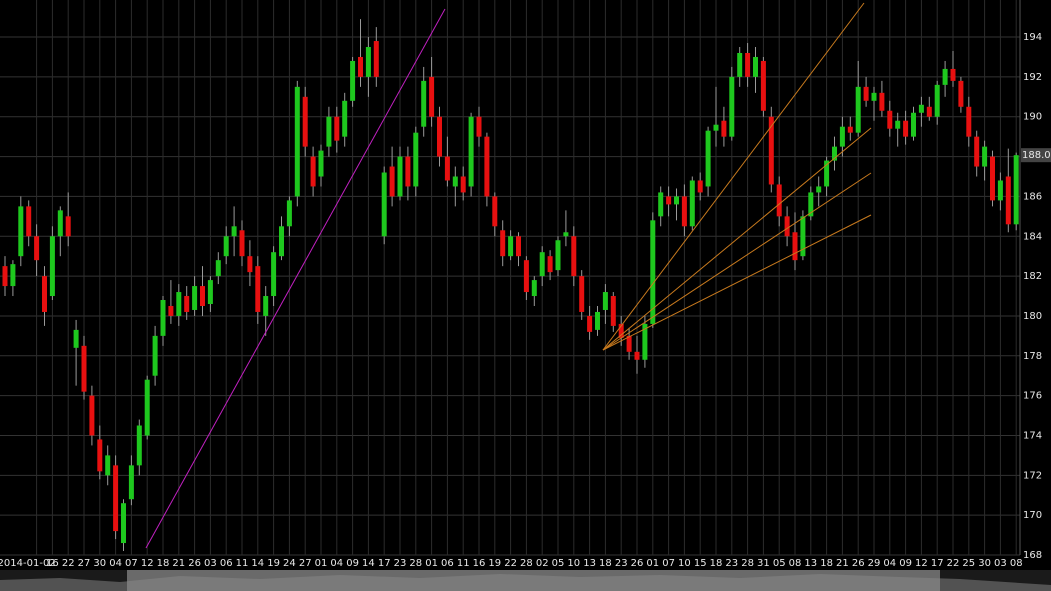 The width and height of the screenshot is (1051, 591). What do you see at coordinates (1032, 37) in the screenshot?
I see `y-tick-label: 194` at bounding box center [1032, 37].